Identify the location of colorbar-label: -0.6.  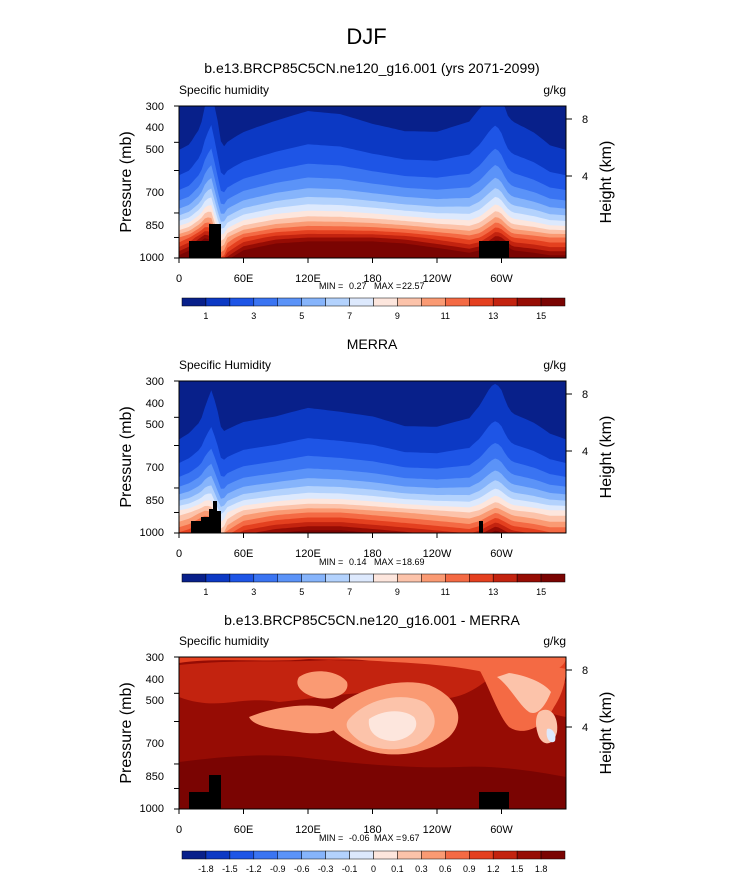
(302, 868).